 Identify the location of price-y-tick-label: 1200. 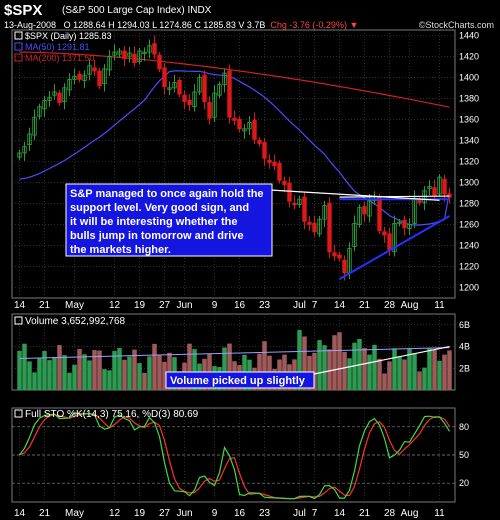
(469, 287).